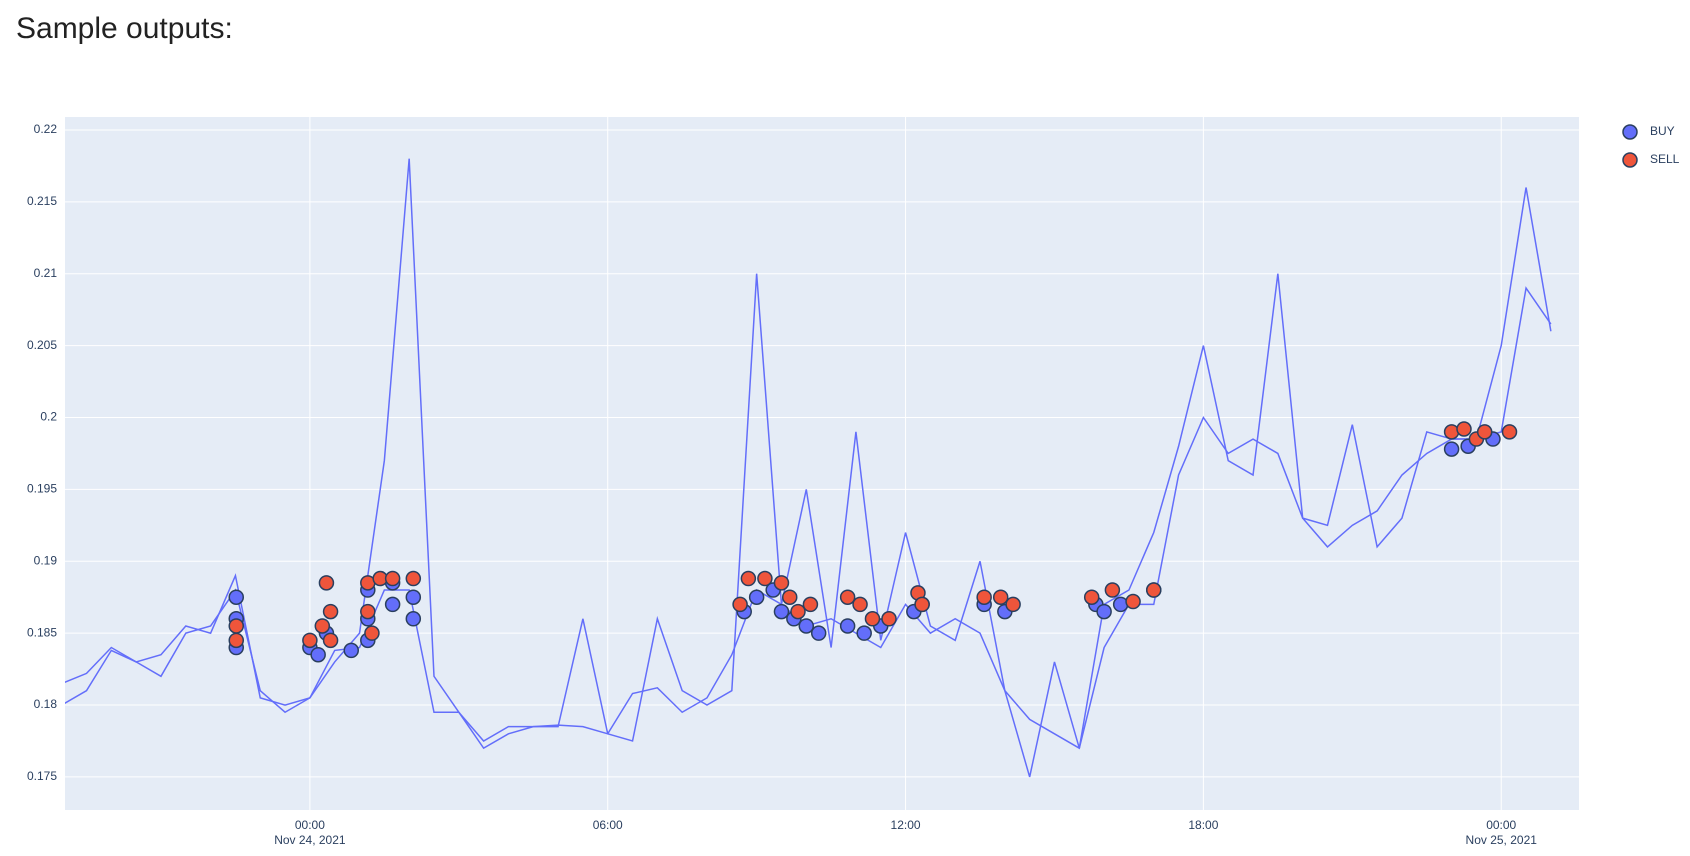  I want to click on legend-label: BUY, so click(1662, 131).